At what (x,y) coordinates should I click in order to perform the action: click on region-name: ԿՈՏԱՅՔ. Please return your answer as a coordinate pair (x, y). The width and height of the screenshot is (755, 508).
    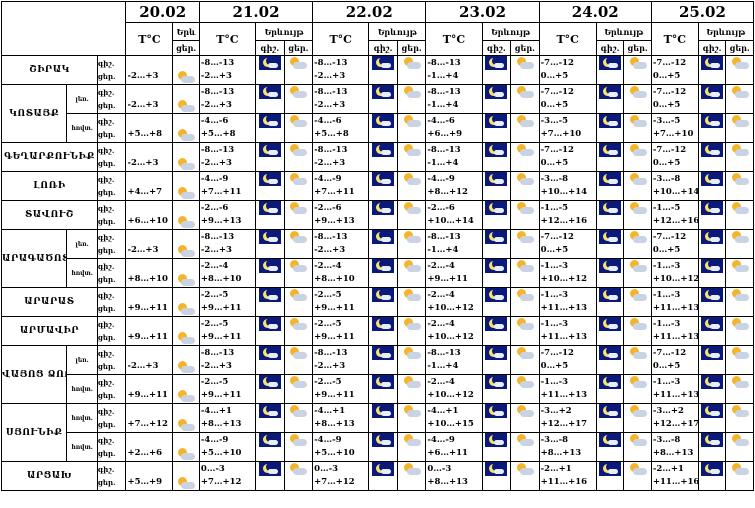
    Looking at the image, I should click on (34, 113).